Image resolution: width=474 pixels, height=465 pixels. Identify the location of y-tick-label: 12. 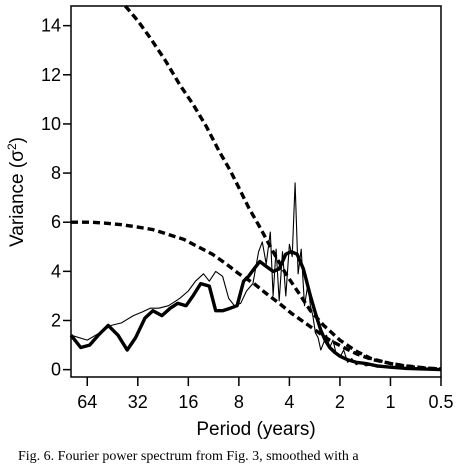
(51, 75).